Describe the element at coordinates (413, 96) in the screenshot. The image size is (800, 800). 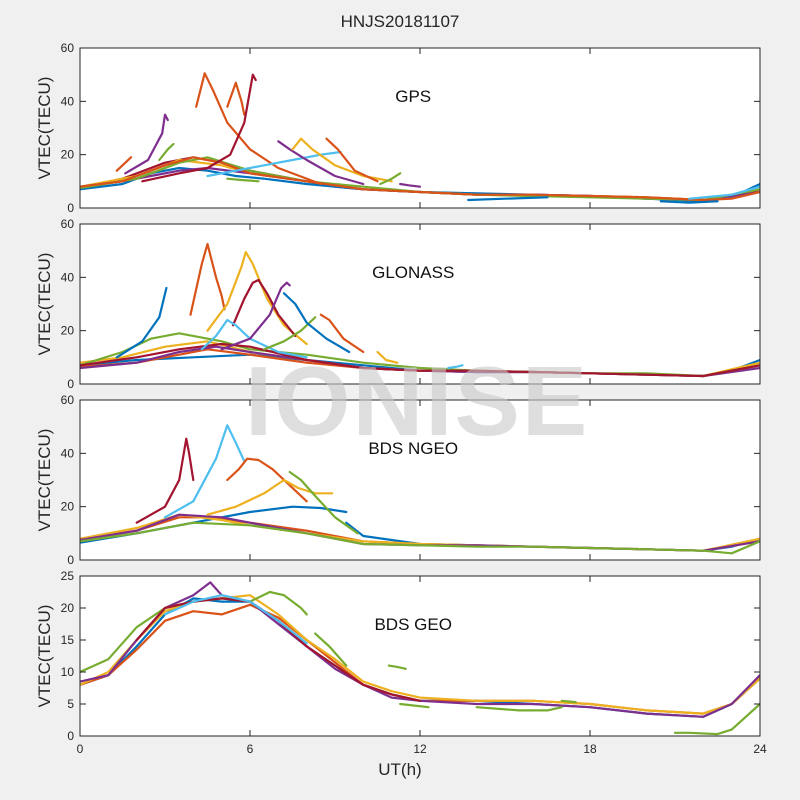
I see `panel-label: GPS` at that location.